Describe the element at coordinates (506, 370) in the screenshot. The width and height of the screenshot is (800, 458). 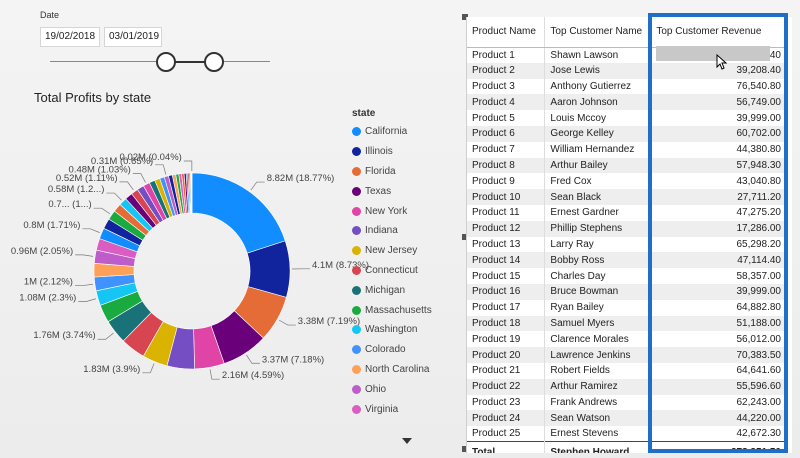
I see `product-name-cell: Product 21` at that location.